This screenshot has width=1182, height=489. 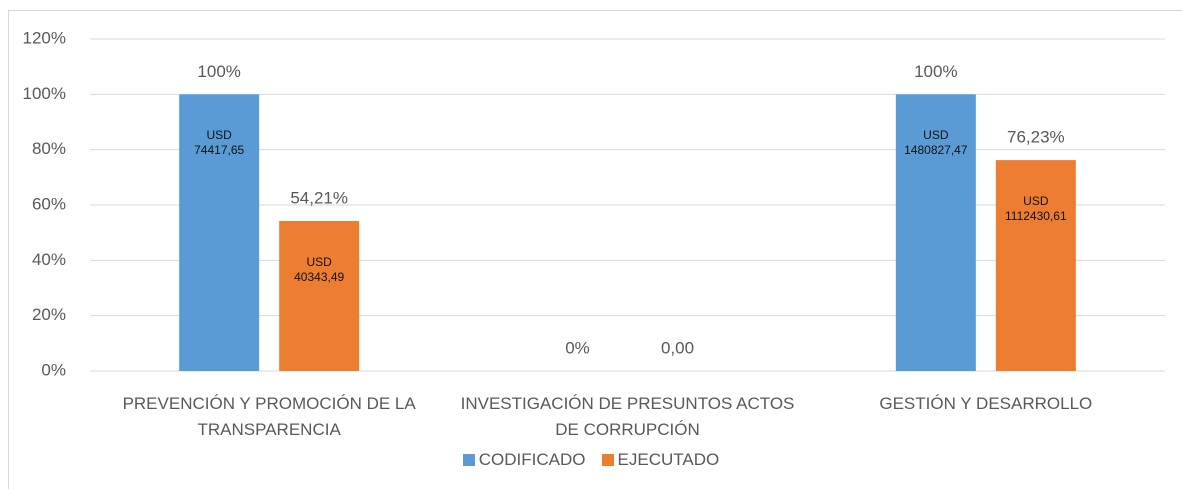 I want to click on y-tick-label: 0%, so click(x=53, y=369).